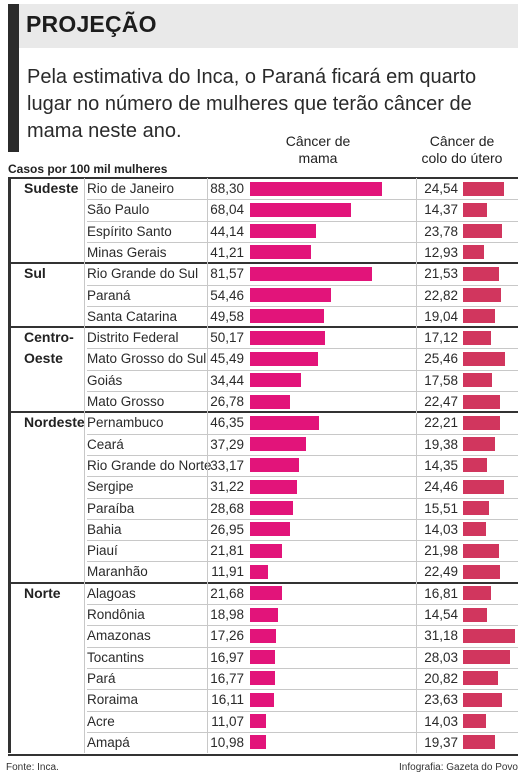 This screenshot has height=782, width=526. Describe the element at coordinates (116, 614) in the screenshot. I see `state-name: Rondônia` at that location.